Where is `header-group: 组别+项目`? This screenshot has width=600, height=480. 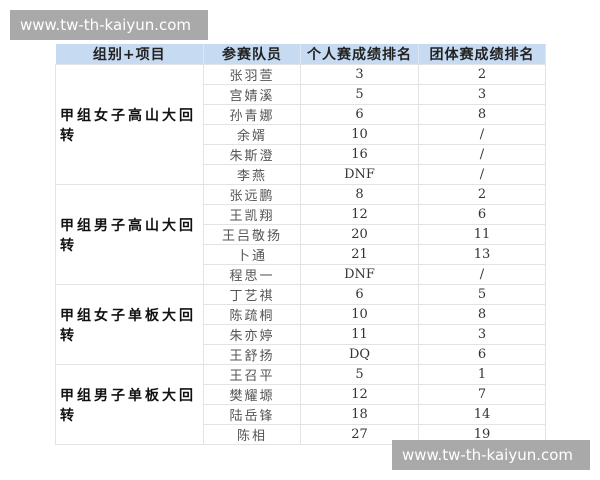 header-group: 组别+项目 is located at coordinates (129, 54).